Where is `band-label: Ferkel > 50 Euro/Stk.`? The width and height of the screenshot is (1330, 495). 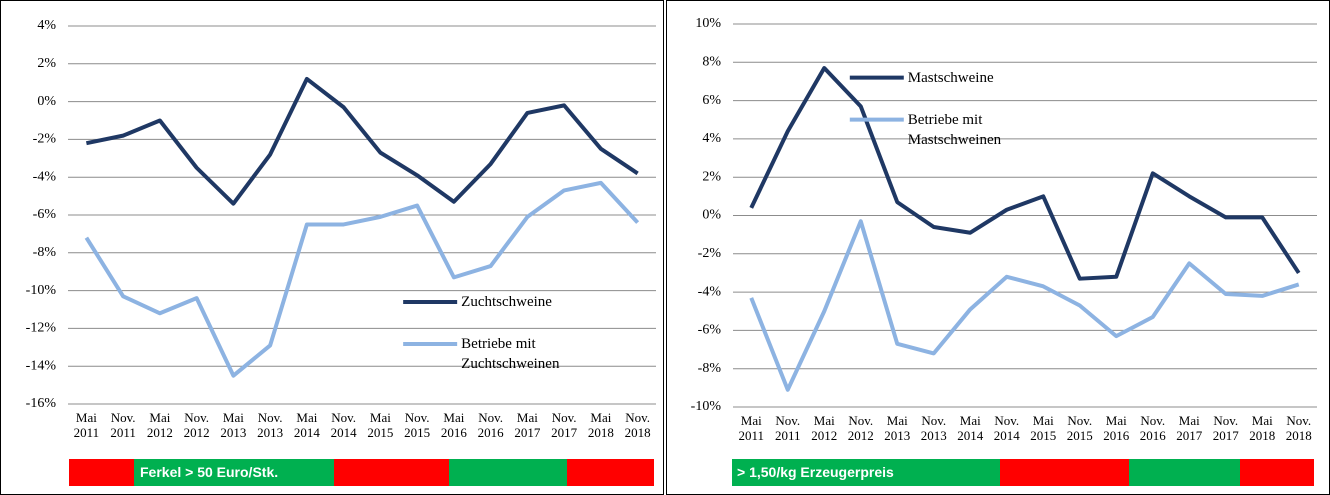
band-label: Ferkel > 50 Euro/Stk. is located at coordinates (209, 472).